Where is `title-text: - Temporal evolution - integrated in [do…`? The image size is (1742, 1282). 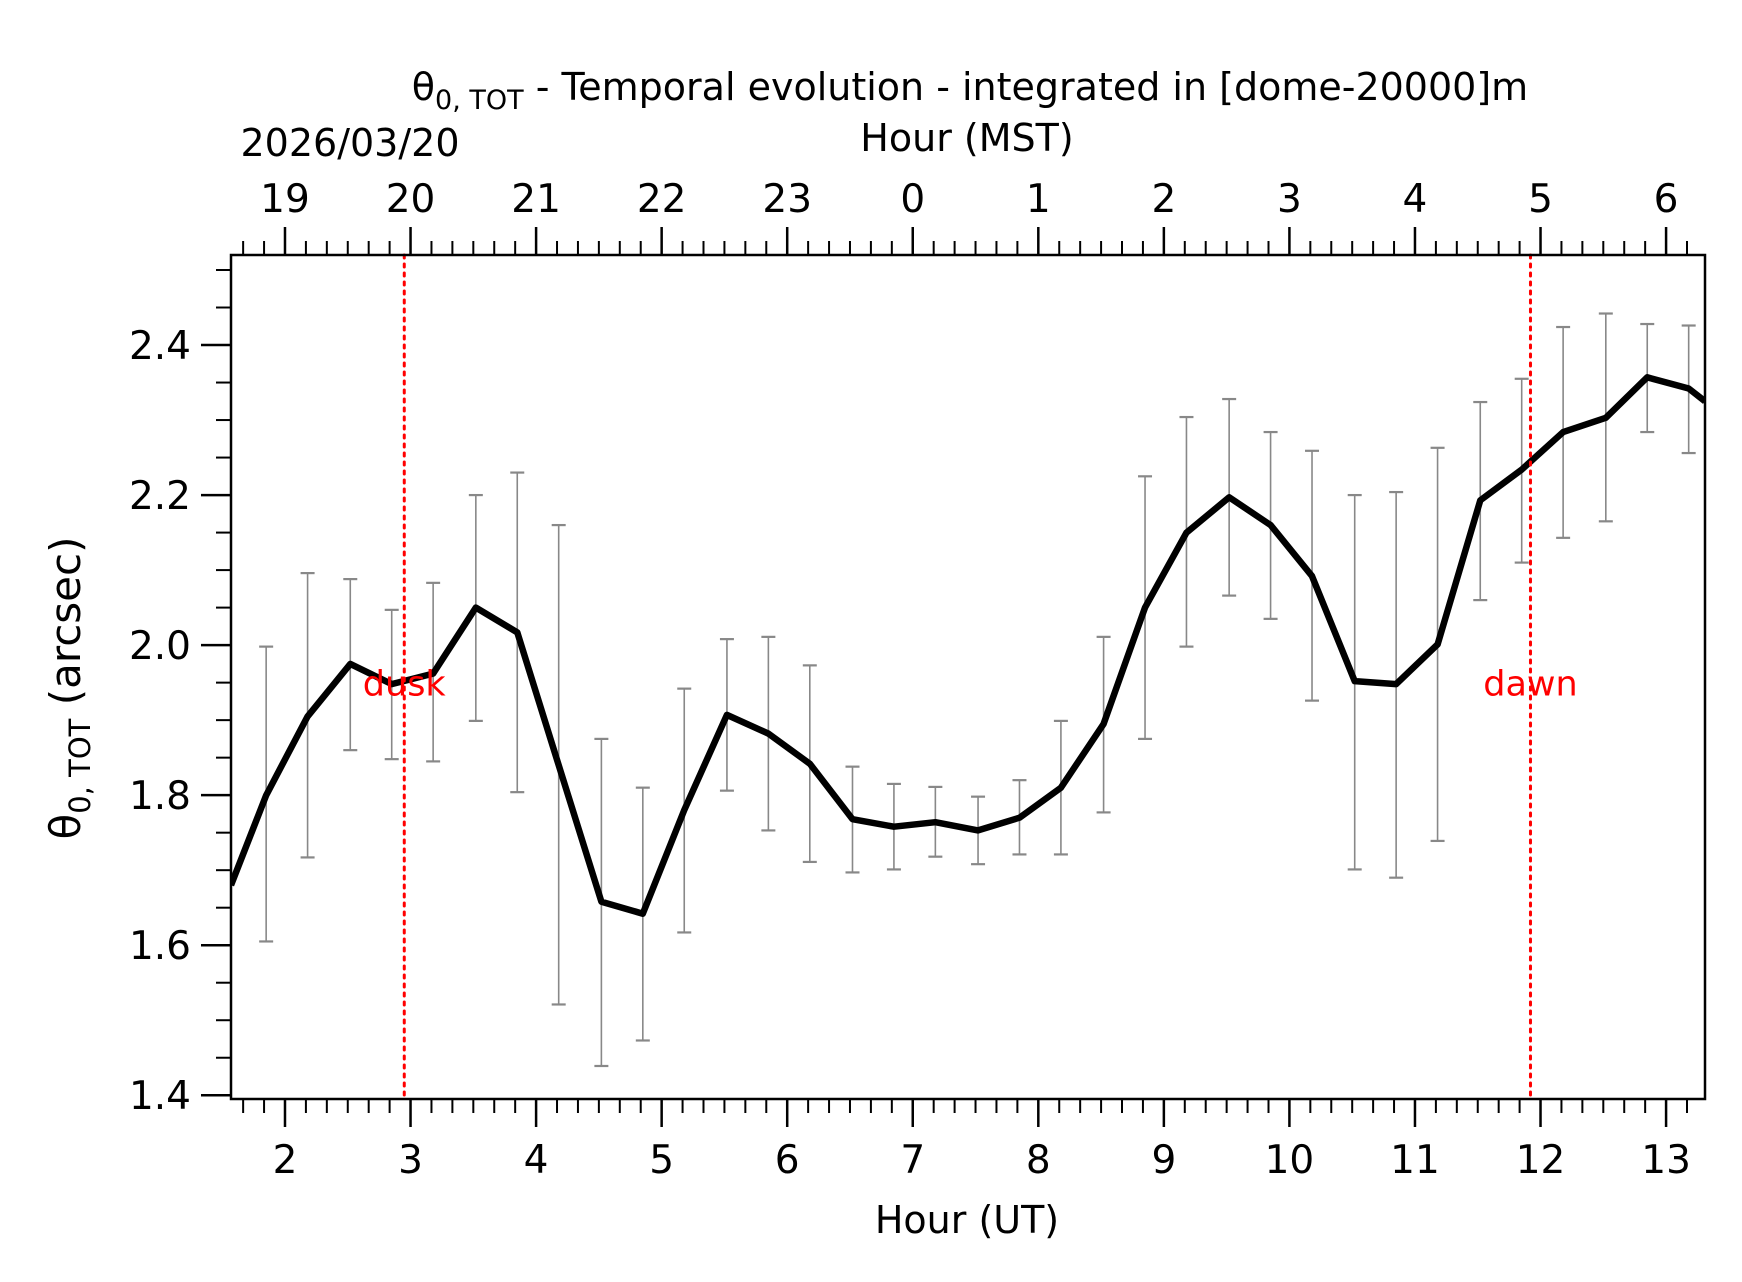 title-text: - Temporal evolution - integrated in [do… is located at coordinates (1026, 87).